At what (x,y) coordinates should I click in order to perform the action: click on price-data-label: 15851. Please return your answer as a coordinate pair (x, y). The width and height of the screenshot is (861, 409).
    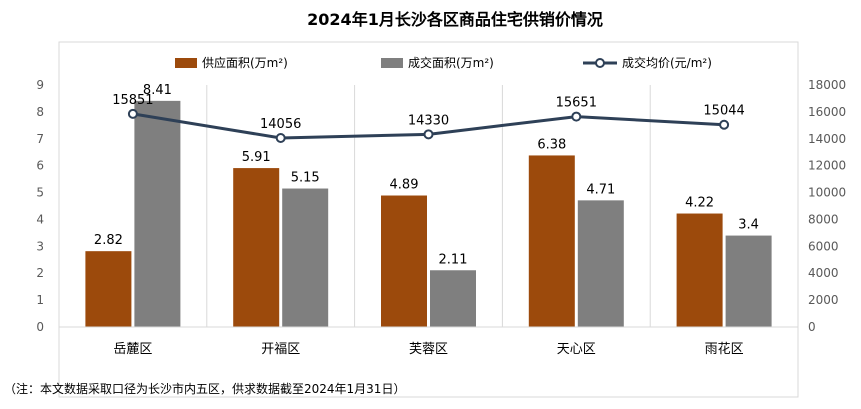
    Looking at the image, I should click on (132, 100).